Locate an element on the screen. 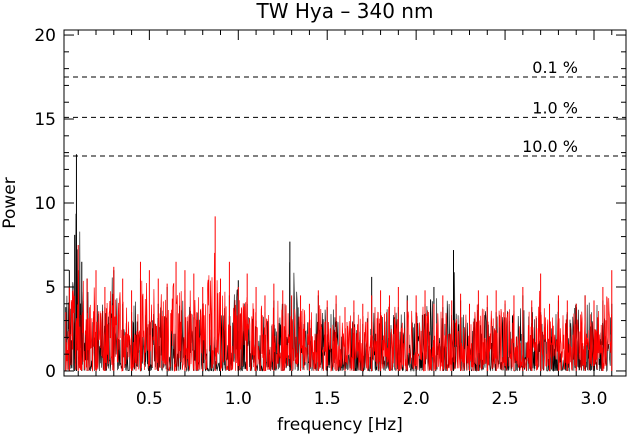 The width and height of the screenshot is (635, 437). x-tick-label: 2.0 is located at coordinates (416, 399).